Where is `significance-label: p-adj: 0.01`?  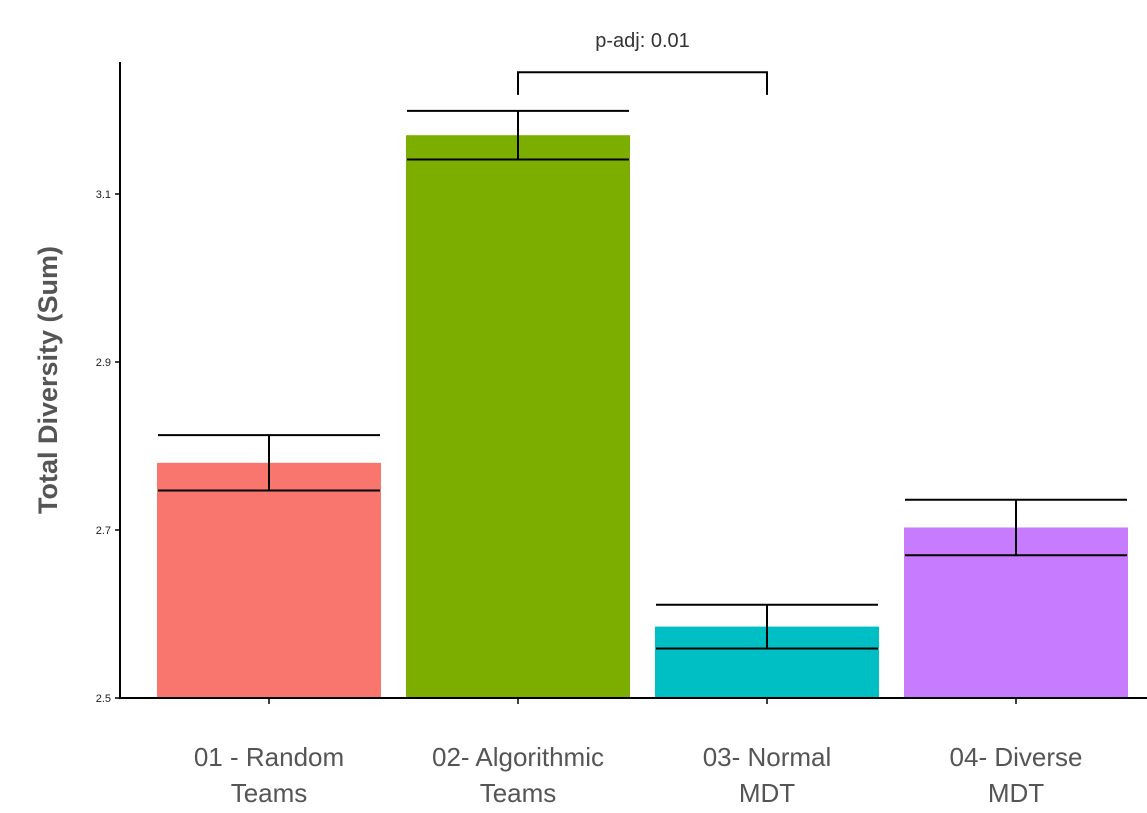 significance-label: p-adj: 0.01 is located at coordinates (642, 41).